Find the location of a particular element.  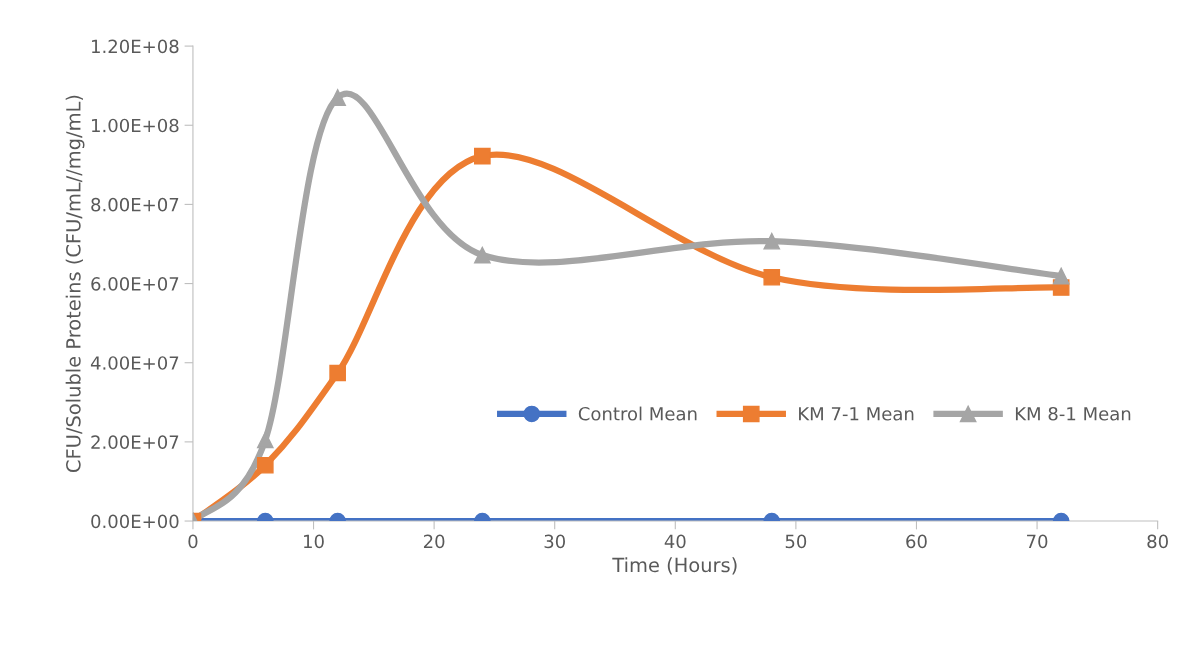

y-tick-label: 4.00E+07 is located at coordinates (134, 363).